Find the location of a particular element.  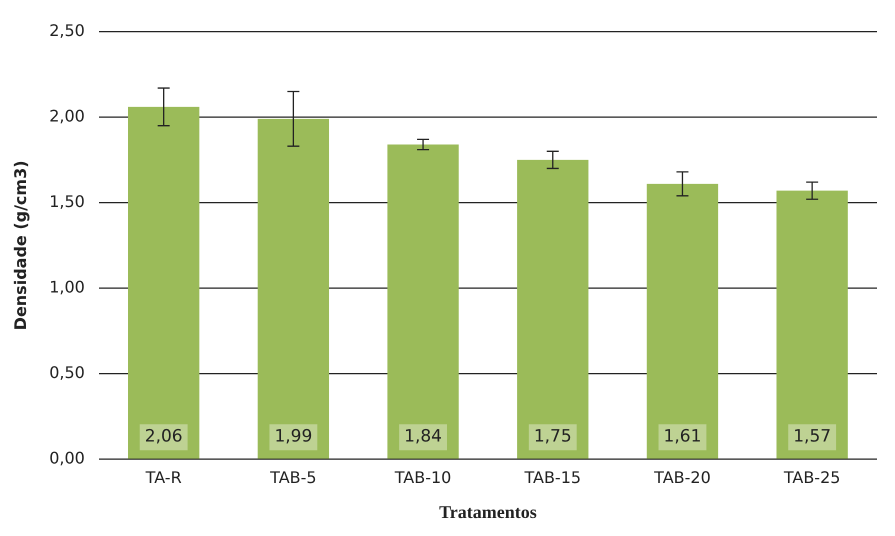

data-label: 2,06 is located at coordinates (163, 436).